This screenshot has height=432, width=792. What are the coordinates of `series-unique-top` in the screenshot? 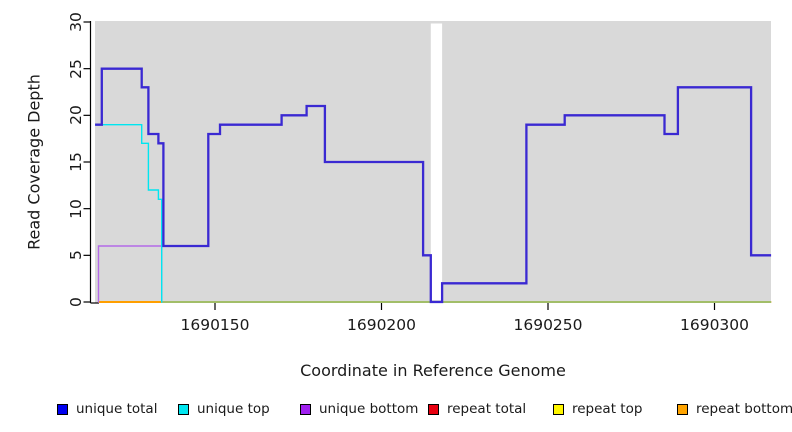 It's located at (129, 213).